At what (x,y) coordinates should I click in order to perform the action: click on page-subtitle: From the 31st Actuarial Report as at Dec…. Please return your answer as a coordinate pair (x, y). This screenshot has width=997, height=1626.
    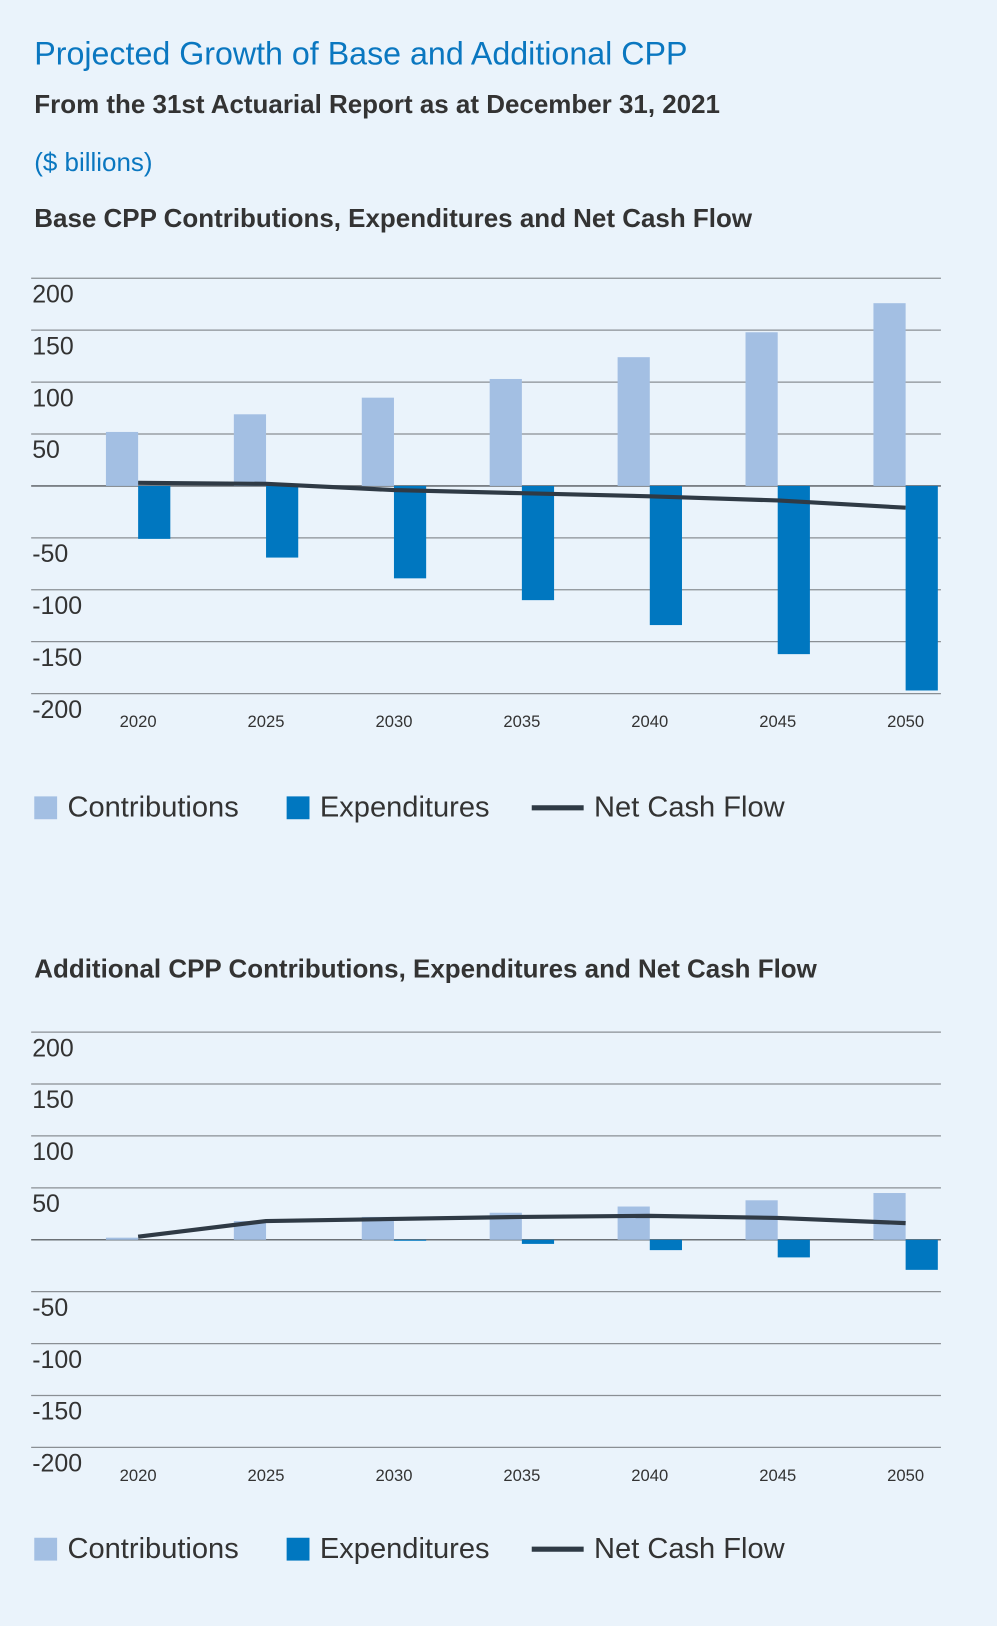
    Looking at the image, I should click on (377, 104).